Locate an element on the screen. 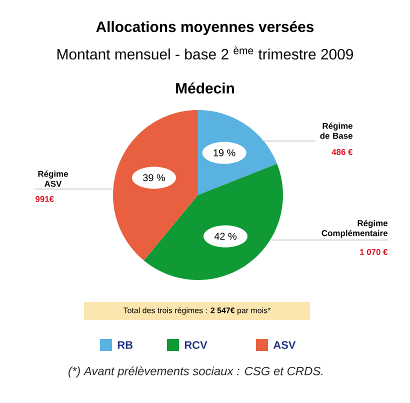 Image resolution: width=410 pixels, height=403 pixels. data-label: 19 % is located at coordinates (225, 152).